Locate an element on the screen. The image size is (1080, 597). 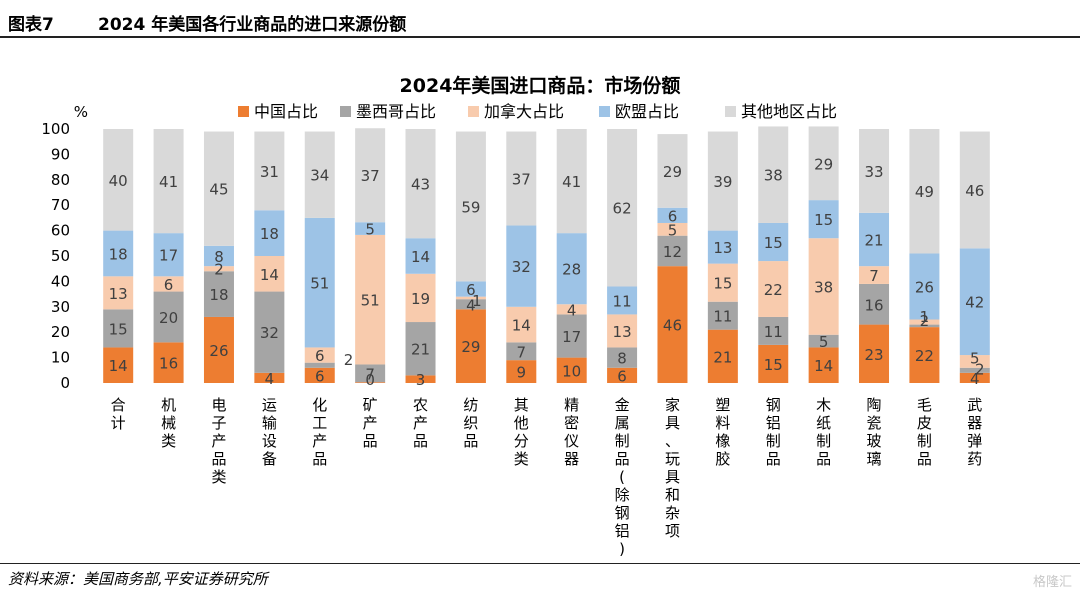
header-rule is located at coordinates (540, 37).